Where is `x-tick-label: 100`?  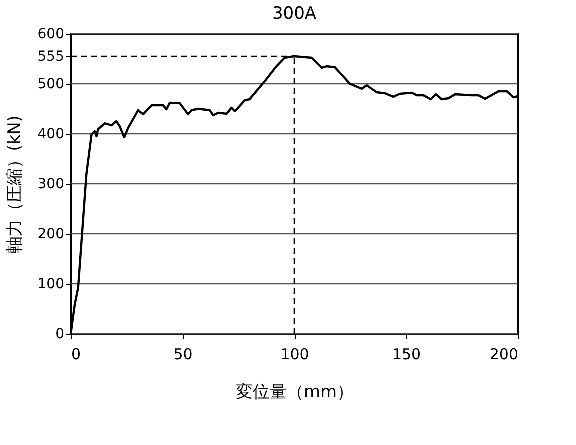 x-tick-label: 100 is located at coordinates (295, 355).